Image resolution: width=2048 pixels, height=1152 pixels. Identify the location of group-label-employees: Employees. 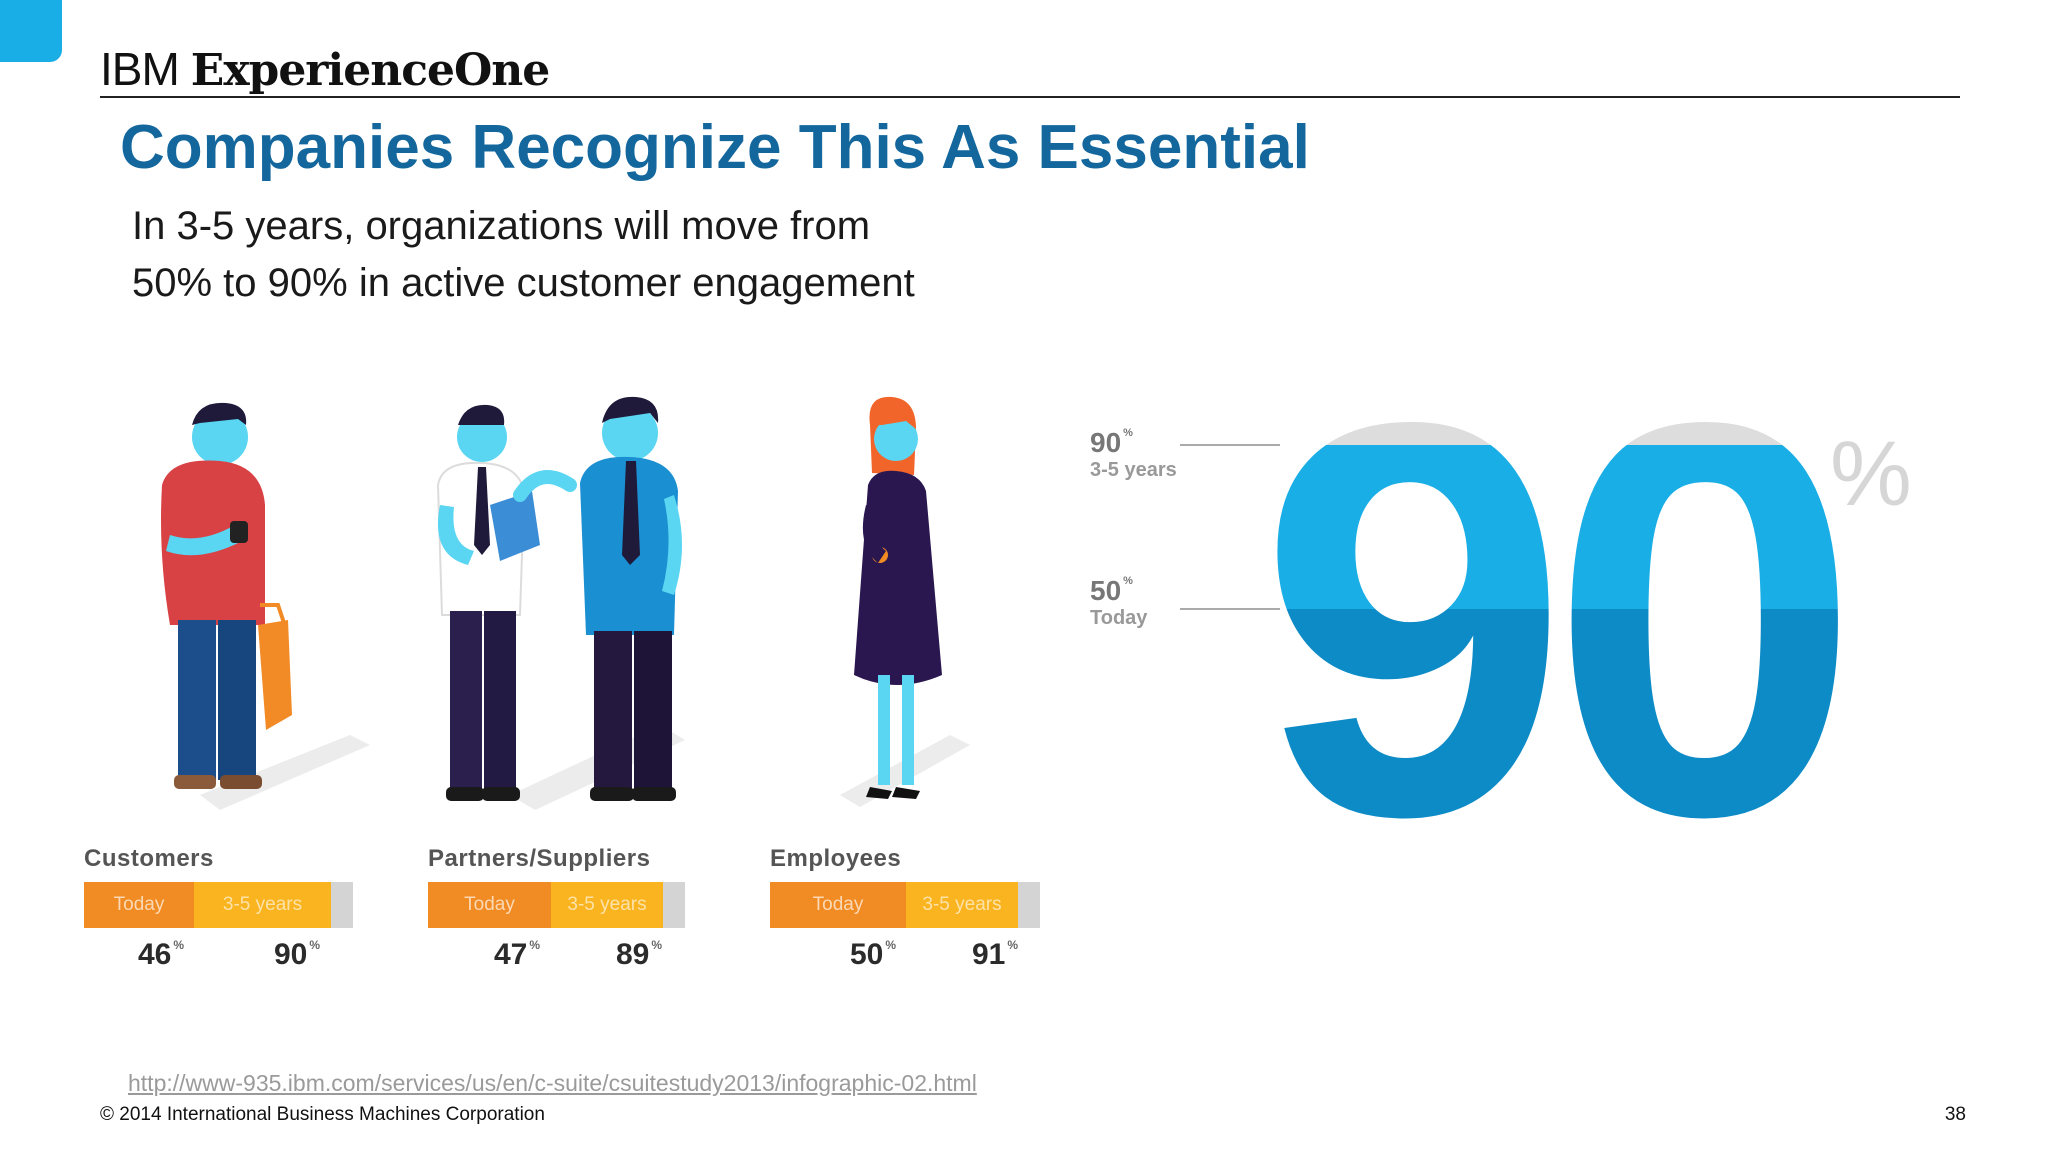
(836, 858).